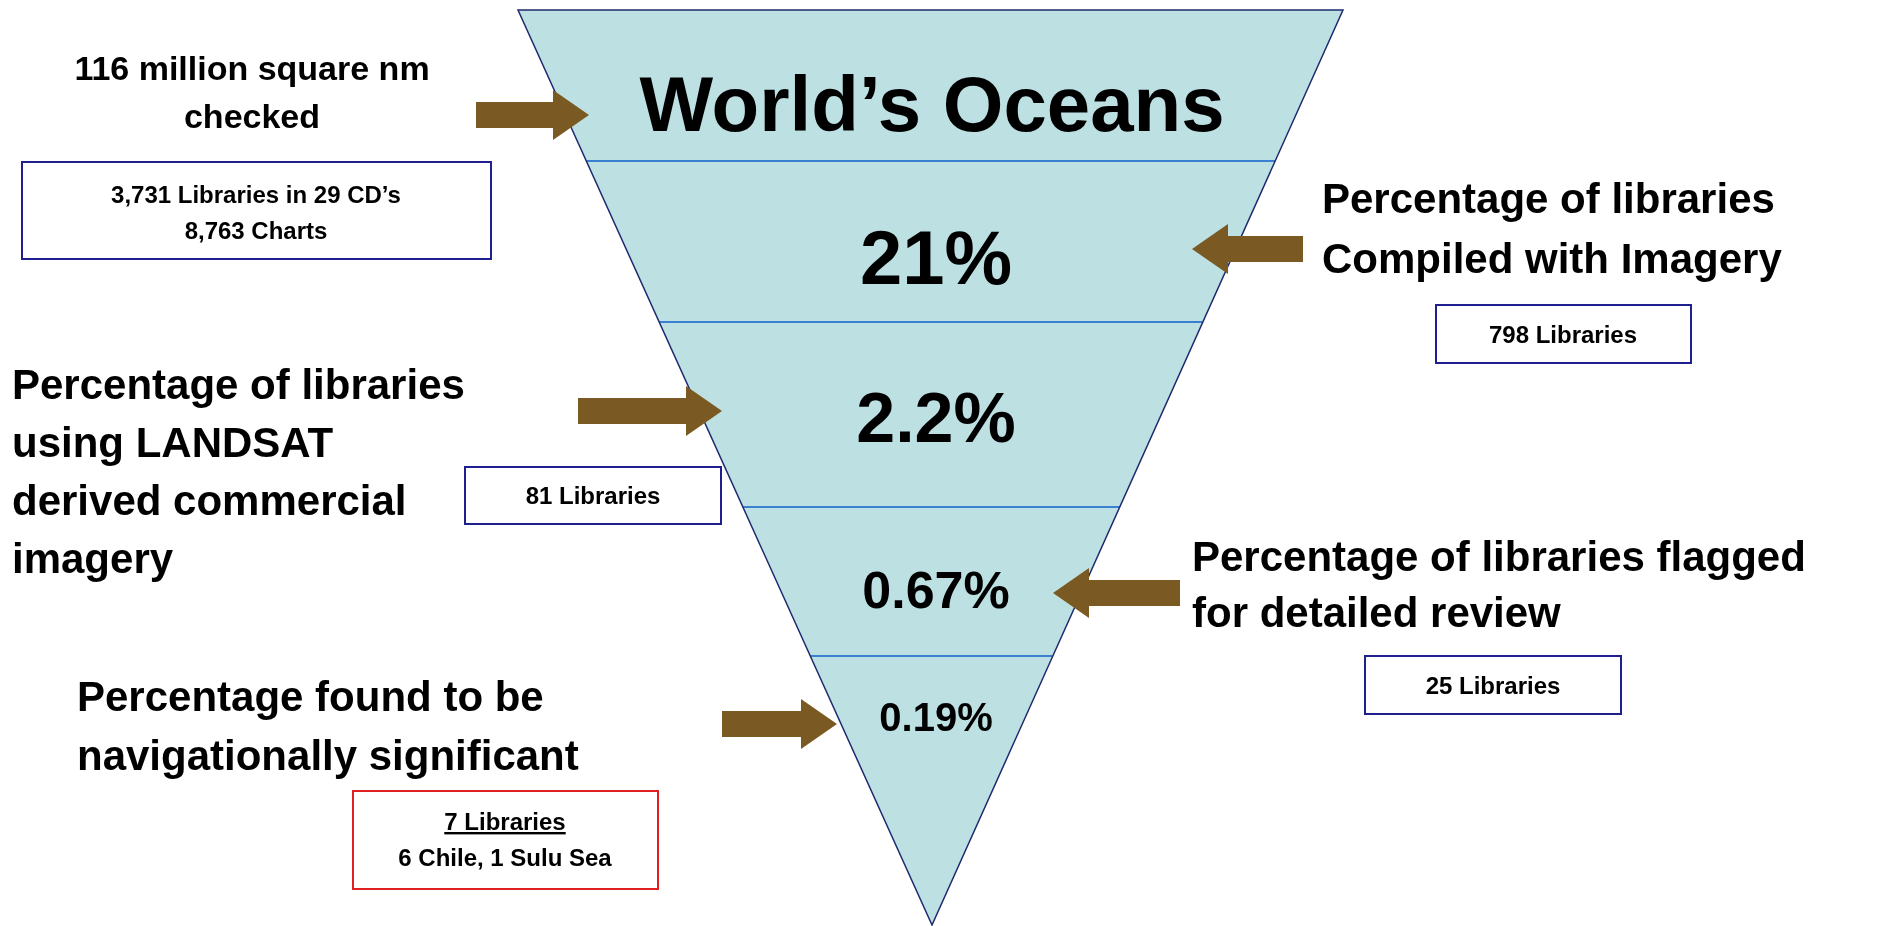 This screenshot has height=926, width=1897. What do you see at coordinates (932, 104) in the screenshot?
I see `text: World’s Oceans` at bounding box center [932, 104].